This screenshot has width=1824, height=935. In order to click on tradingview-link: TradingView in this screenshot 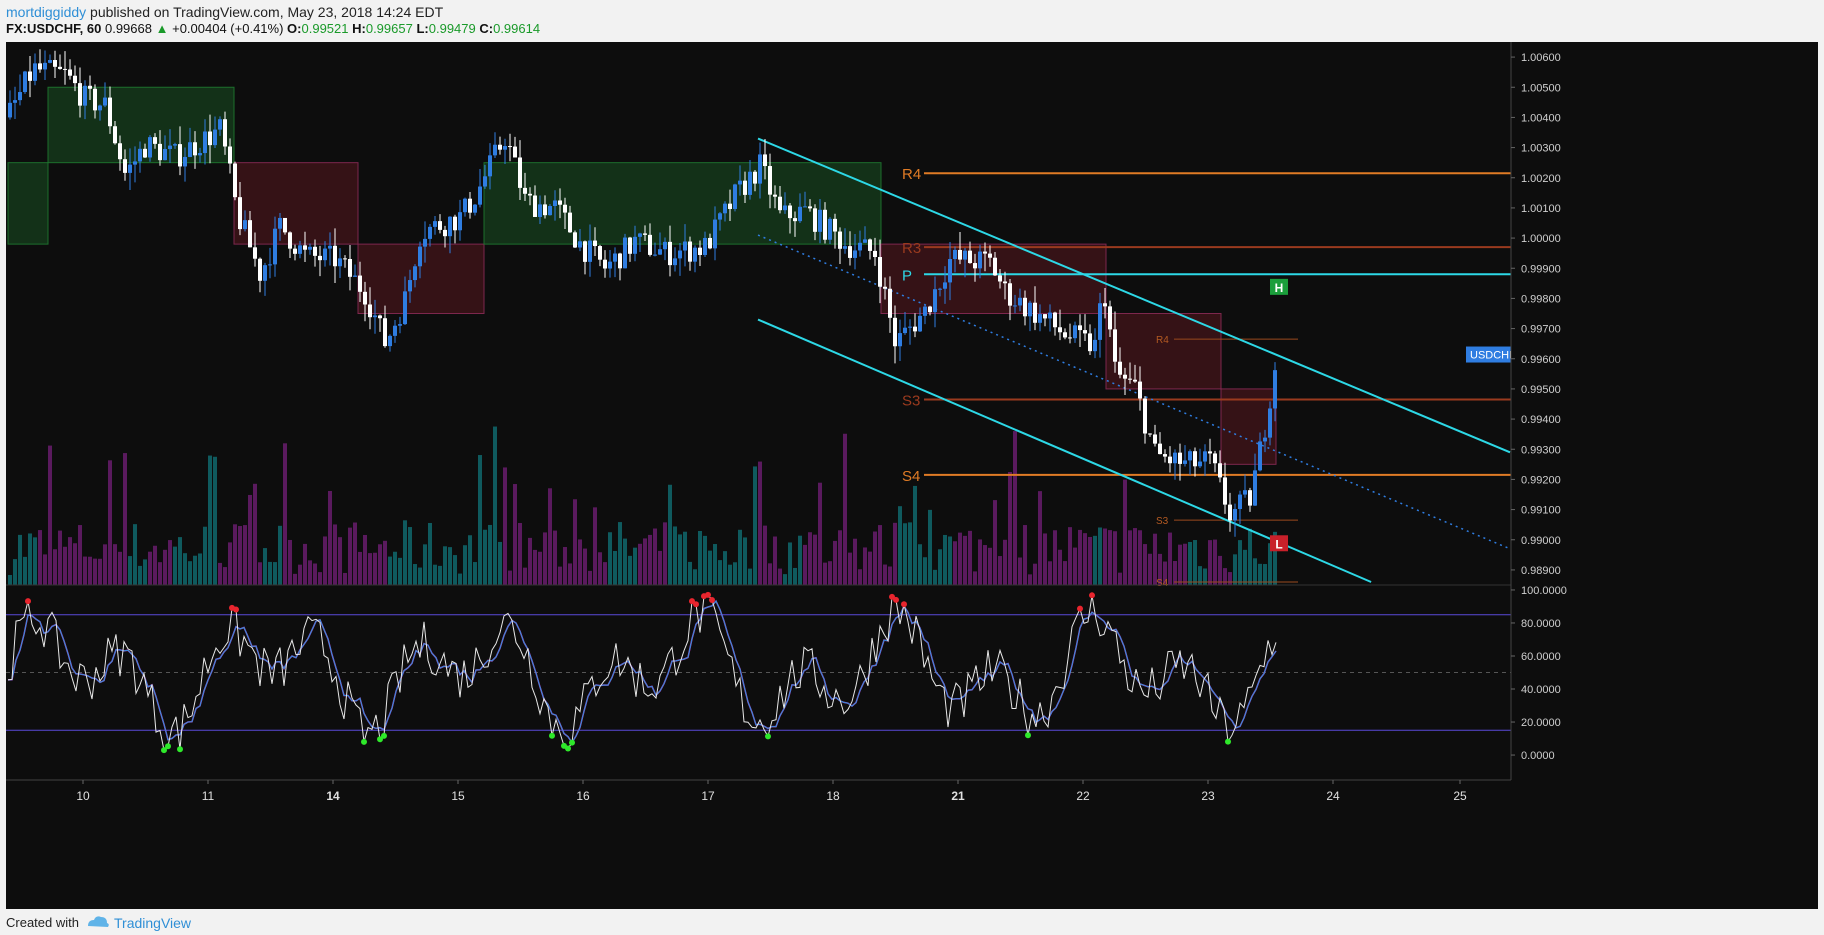, I will do `click(153, 923)`.